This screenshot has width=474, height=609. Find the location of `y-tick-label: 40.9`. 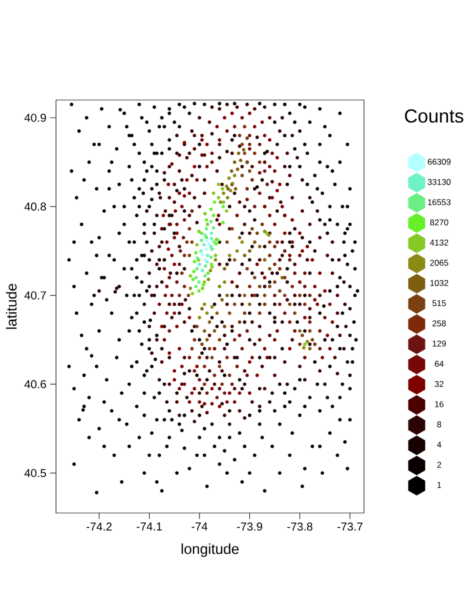

y-tick-label: 40.9 is located at coordinates (35, 118).